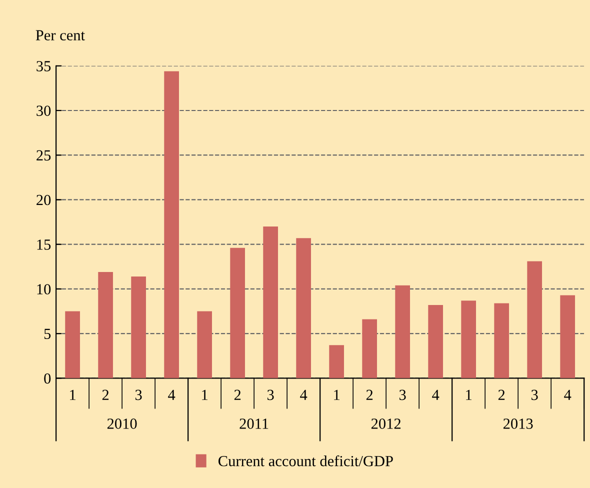 The image size is (590, 488). I want to click on y-tick-label: 25, so click(43, 155).